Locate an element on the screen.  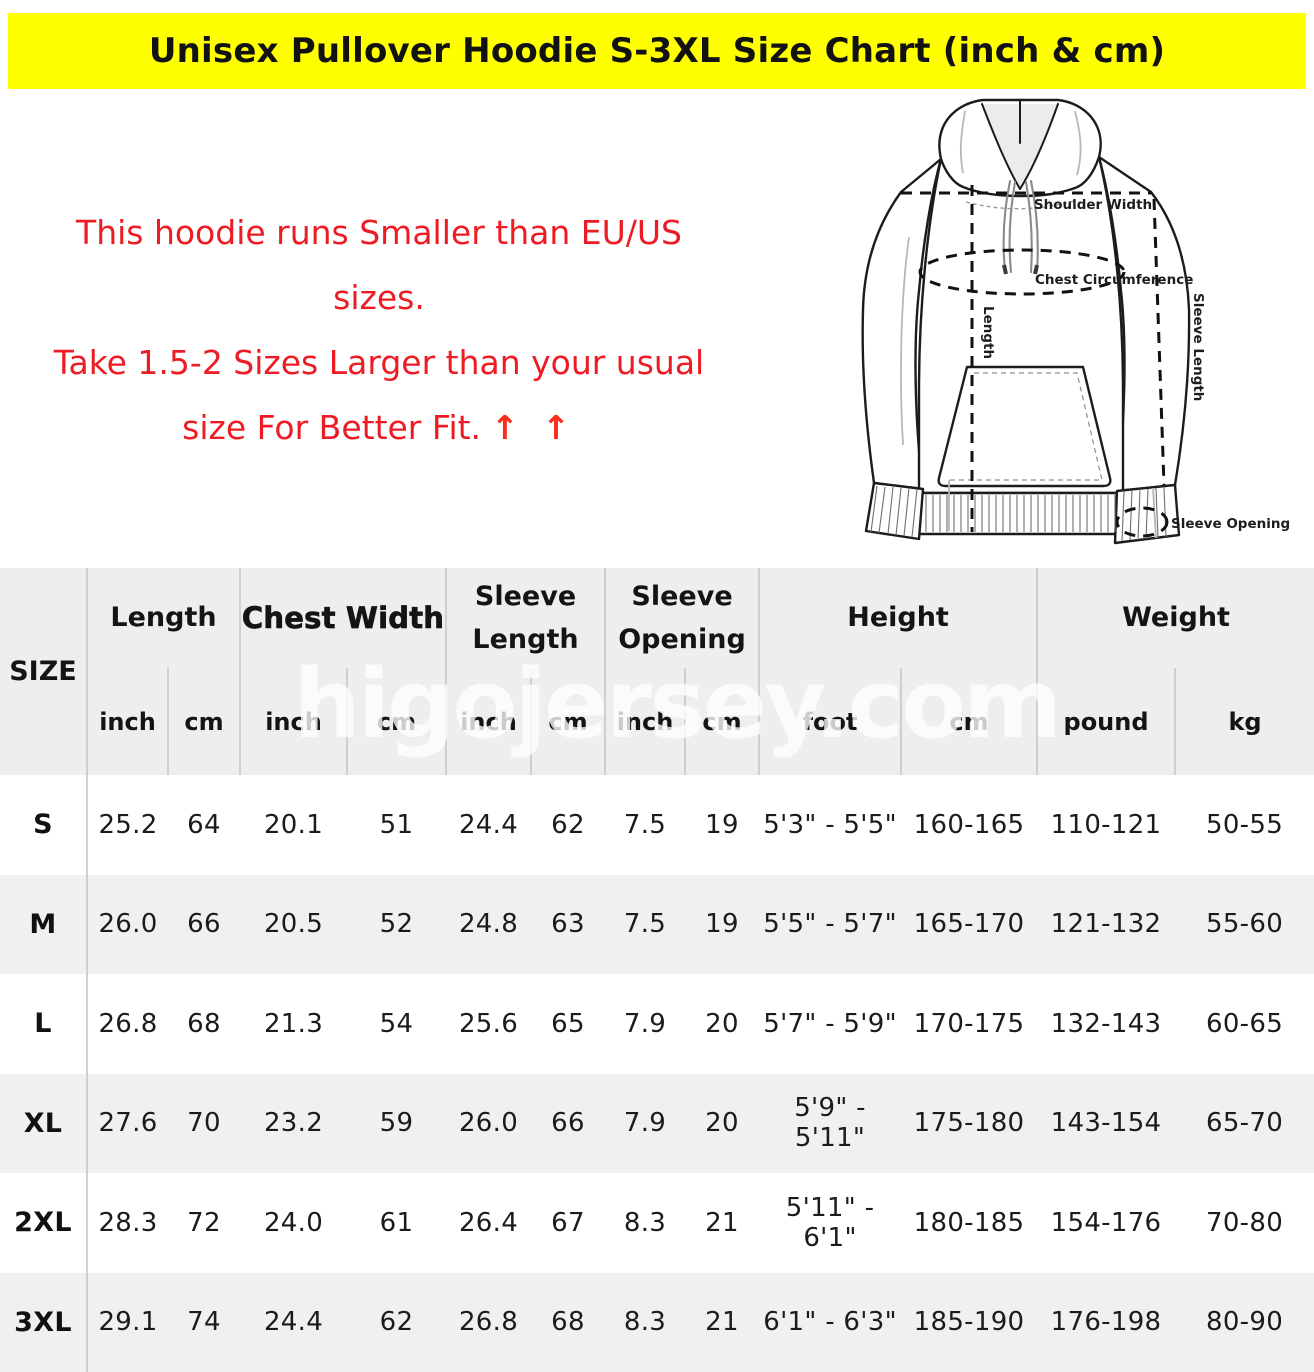
notice-line-1: This hoodie runs Smaller than EU/US is located at coordinates (379, 232).